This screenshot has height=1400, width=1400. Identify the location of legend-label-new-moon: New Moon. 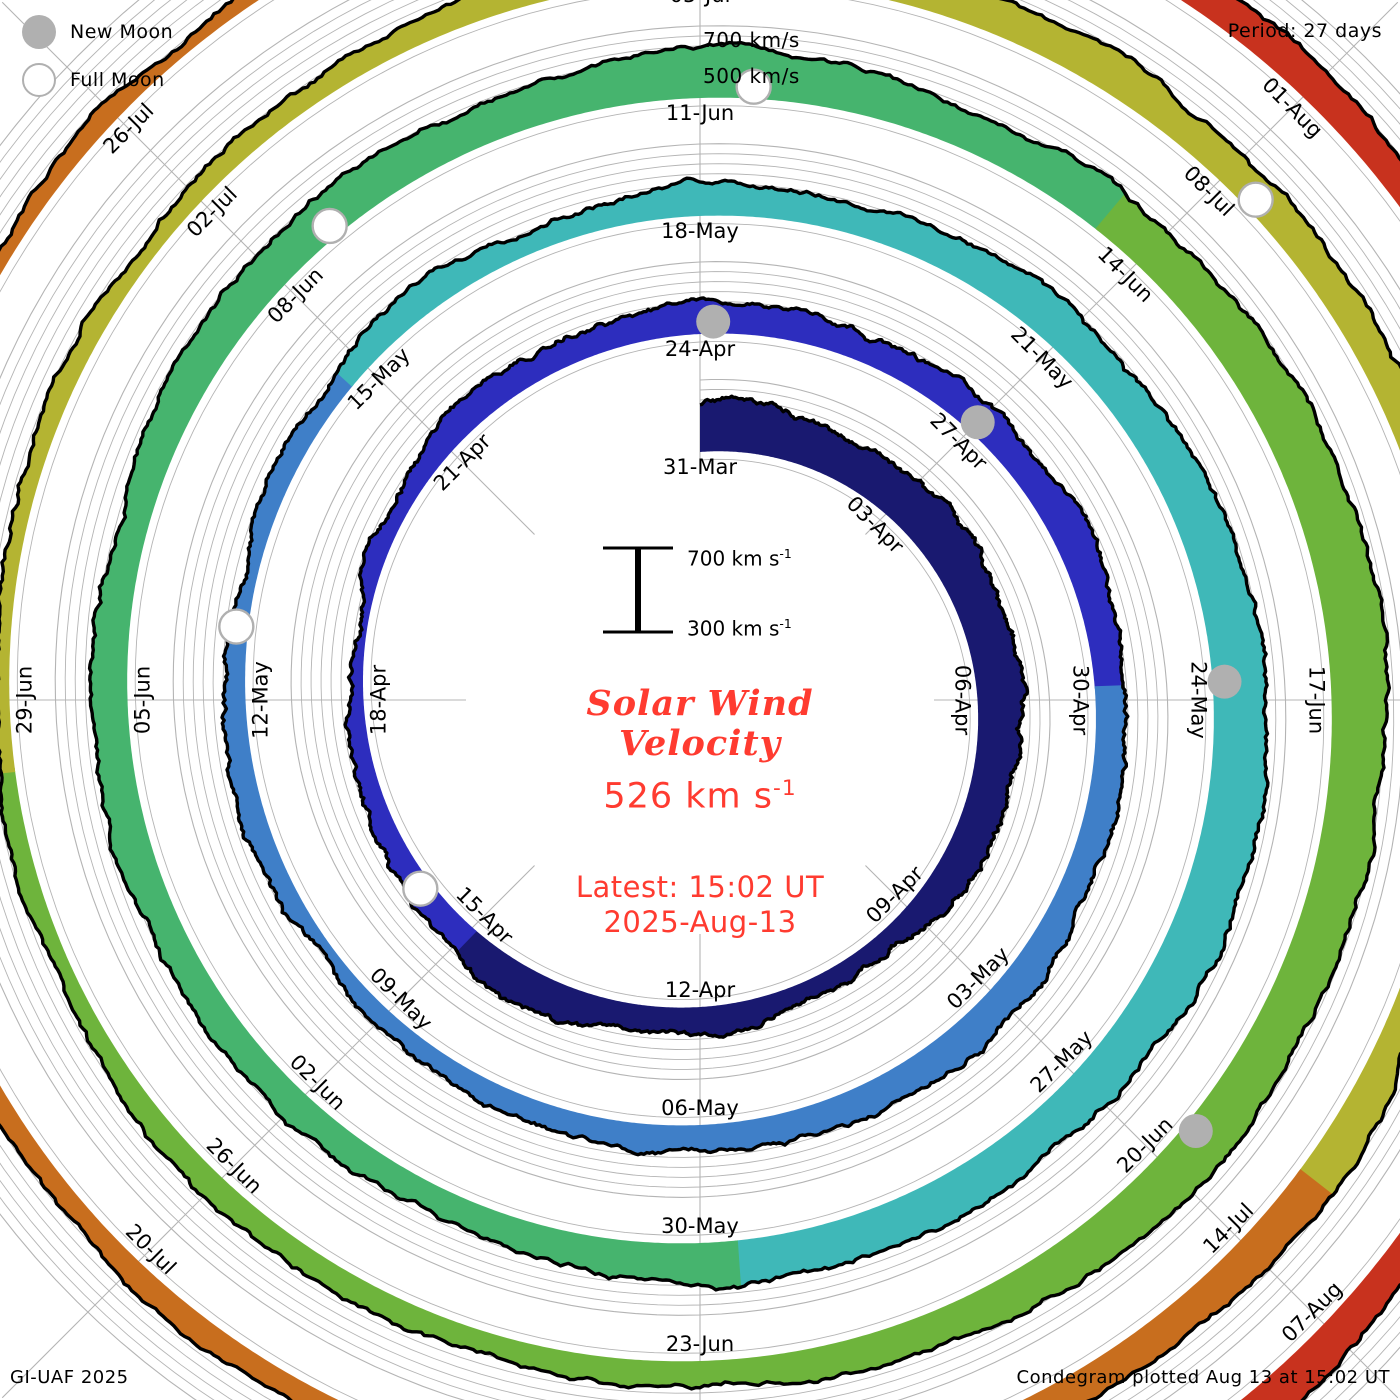
(122, 32).